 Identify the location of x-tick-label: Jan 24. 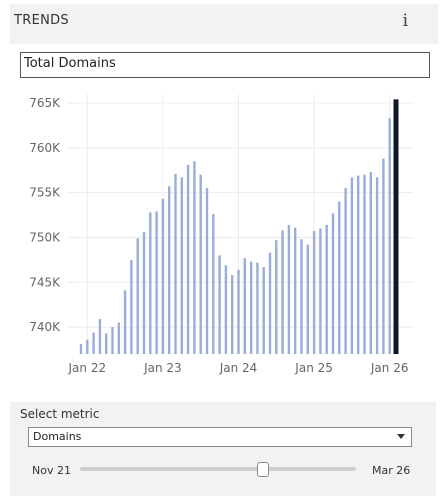
(238, 368).